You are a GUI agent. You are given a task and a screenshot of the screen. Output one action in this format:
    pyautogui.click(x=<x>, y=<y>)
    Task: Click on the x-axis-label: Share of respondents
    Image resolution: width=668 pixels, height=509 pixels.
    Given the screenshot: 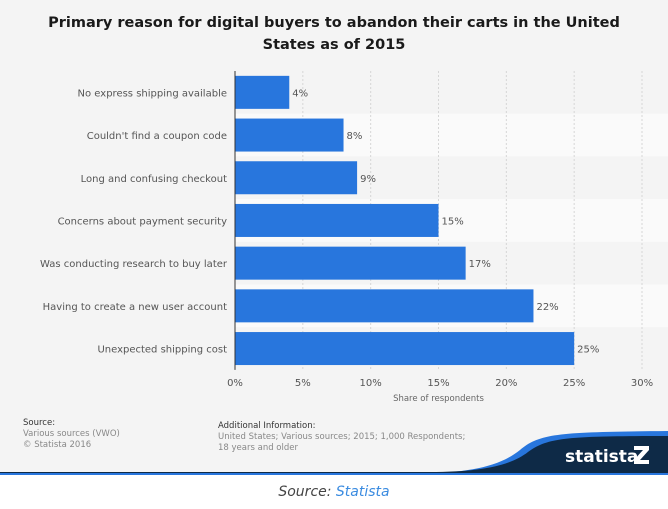 What is the action you would take?
    pyautogui.click(x=438, y=399)
    